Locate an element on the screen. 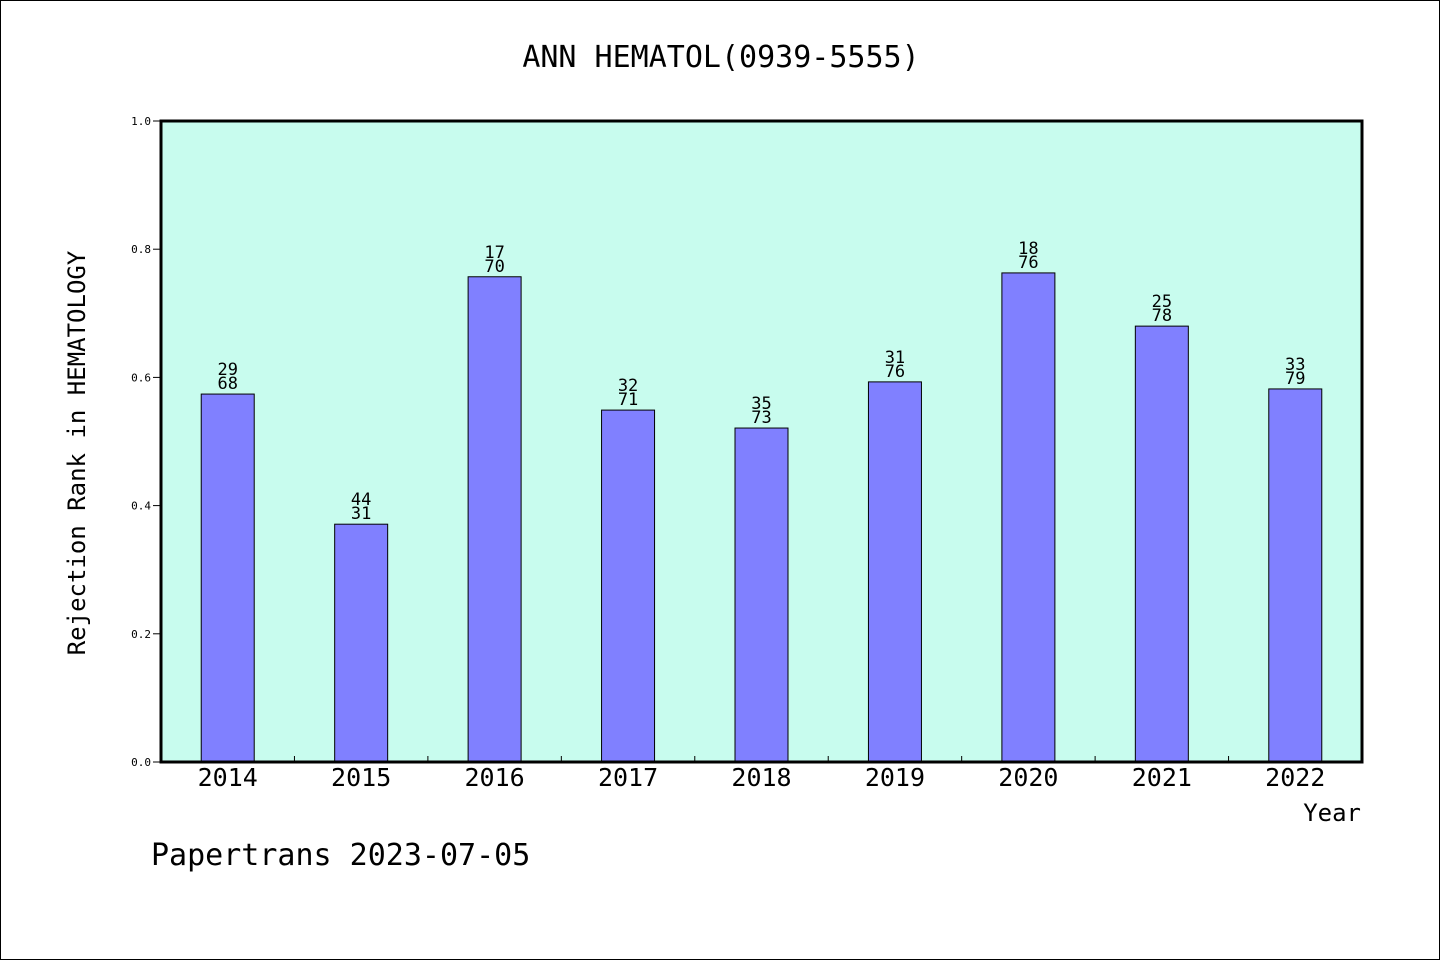 The image size is (1440, 961). data-label-top-2022: 33 is located at coordinates (1295, 365).